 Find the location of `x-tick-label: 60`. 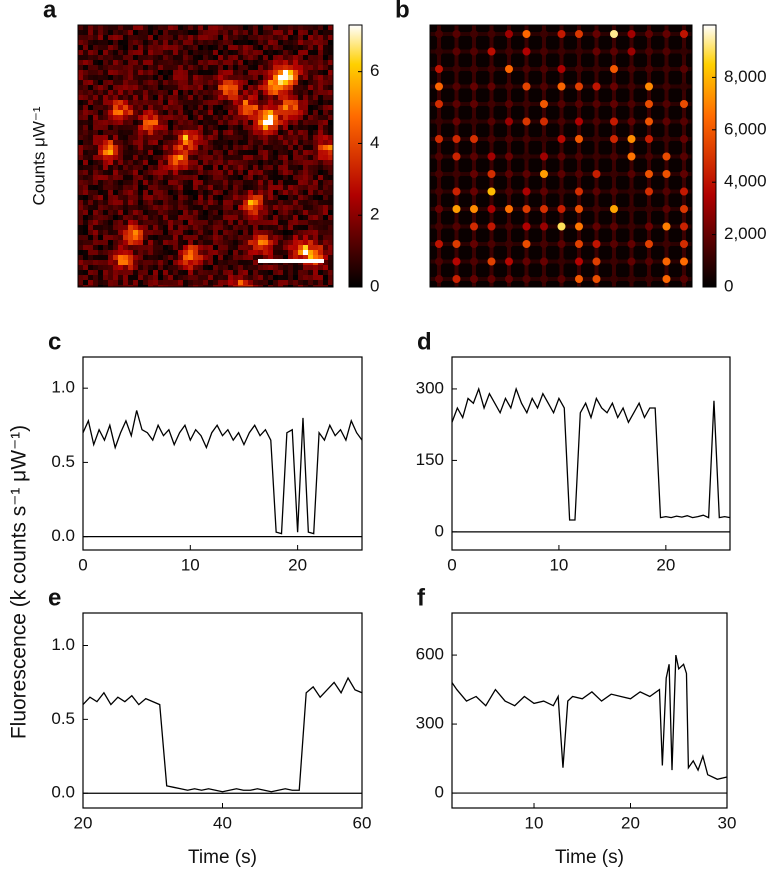

x-tick-label: 60 is located at coordinates (362, 822).